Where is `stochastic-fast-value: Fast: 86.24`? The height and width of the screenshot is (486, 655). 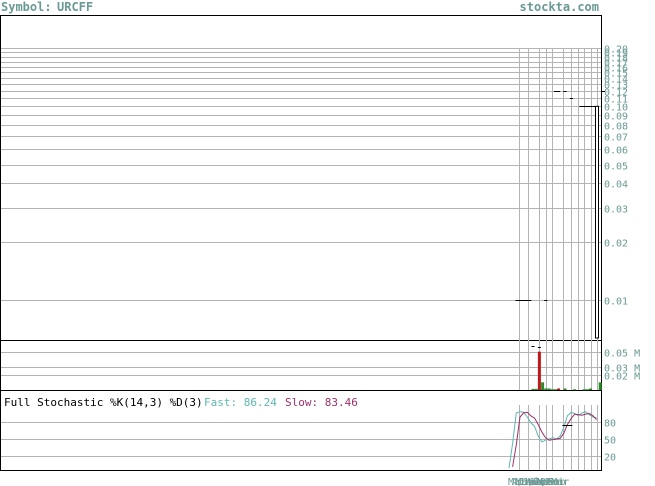 stochastic-fast-value: Fast: 86.24 is located at coordinates (240, 402).